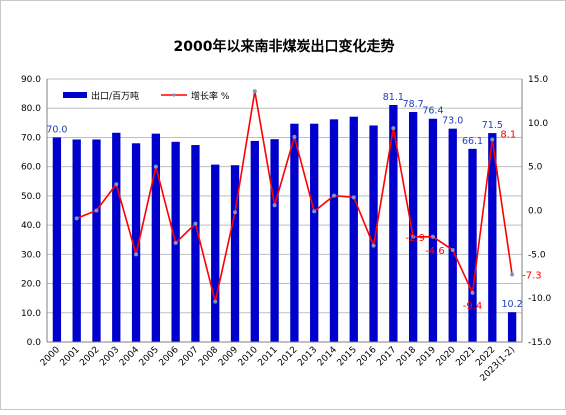 Image resolution: width=566 pixels, height=415 pixels. Describe the element at coordinates (406, 356) in the screenshot. I see `x-axis-category-label: 2018` at that location.